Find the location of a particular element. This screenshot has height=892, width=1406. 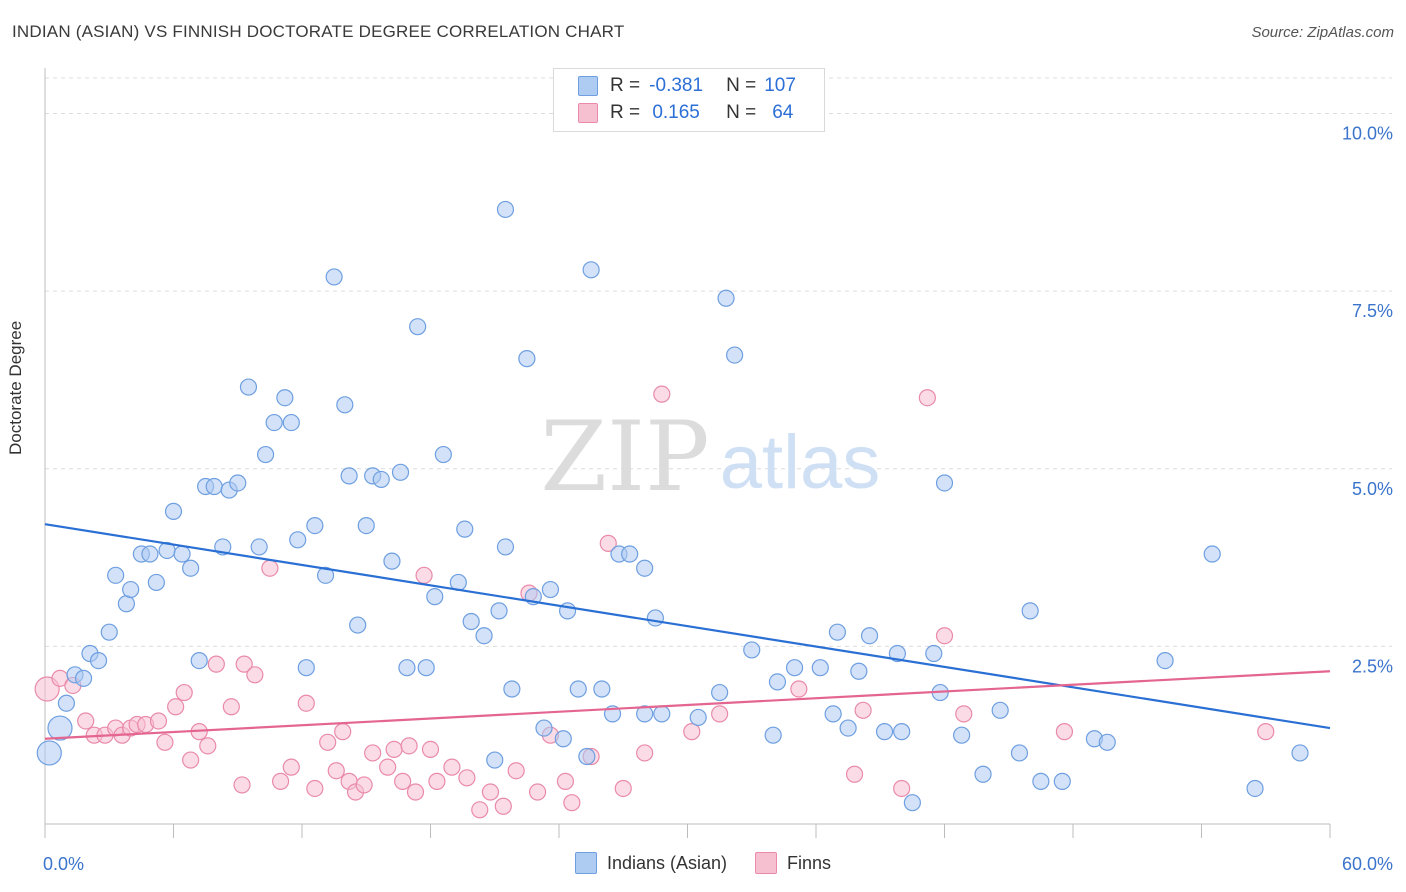

legend-n-label: N = is located at coordinates (741, 85).